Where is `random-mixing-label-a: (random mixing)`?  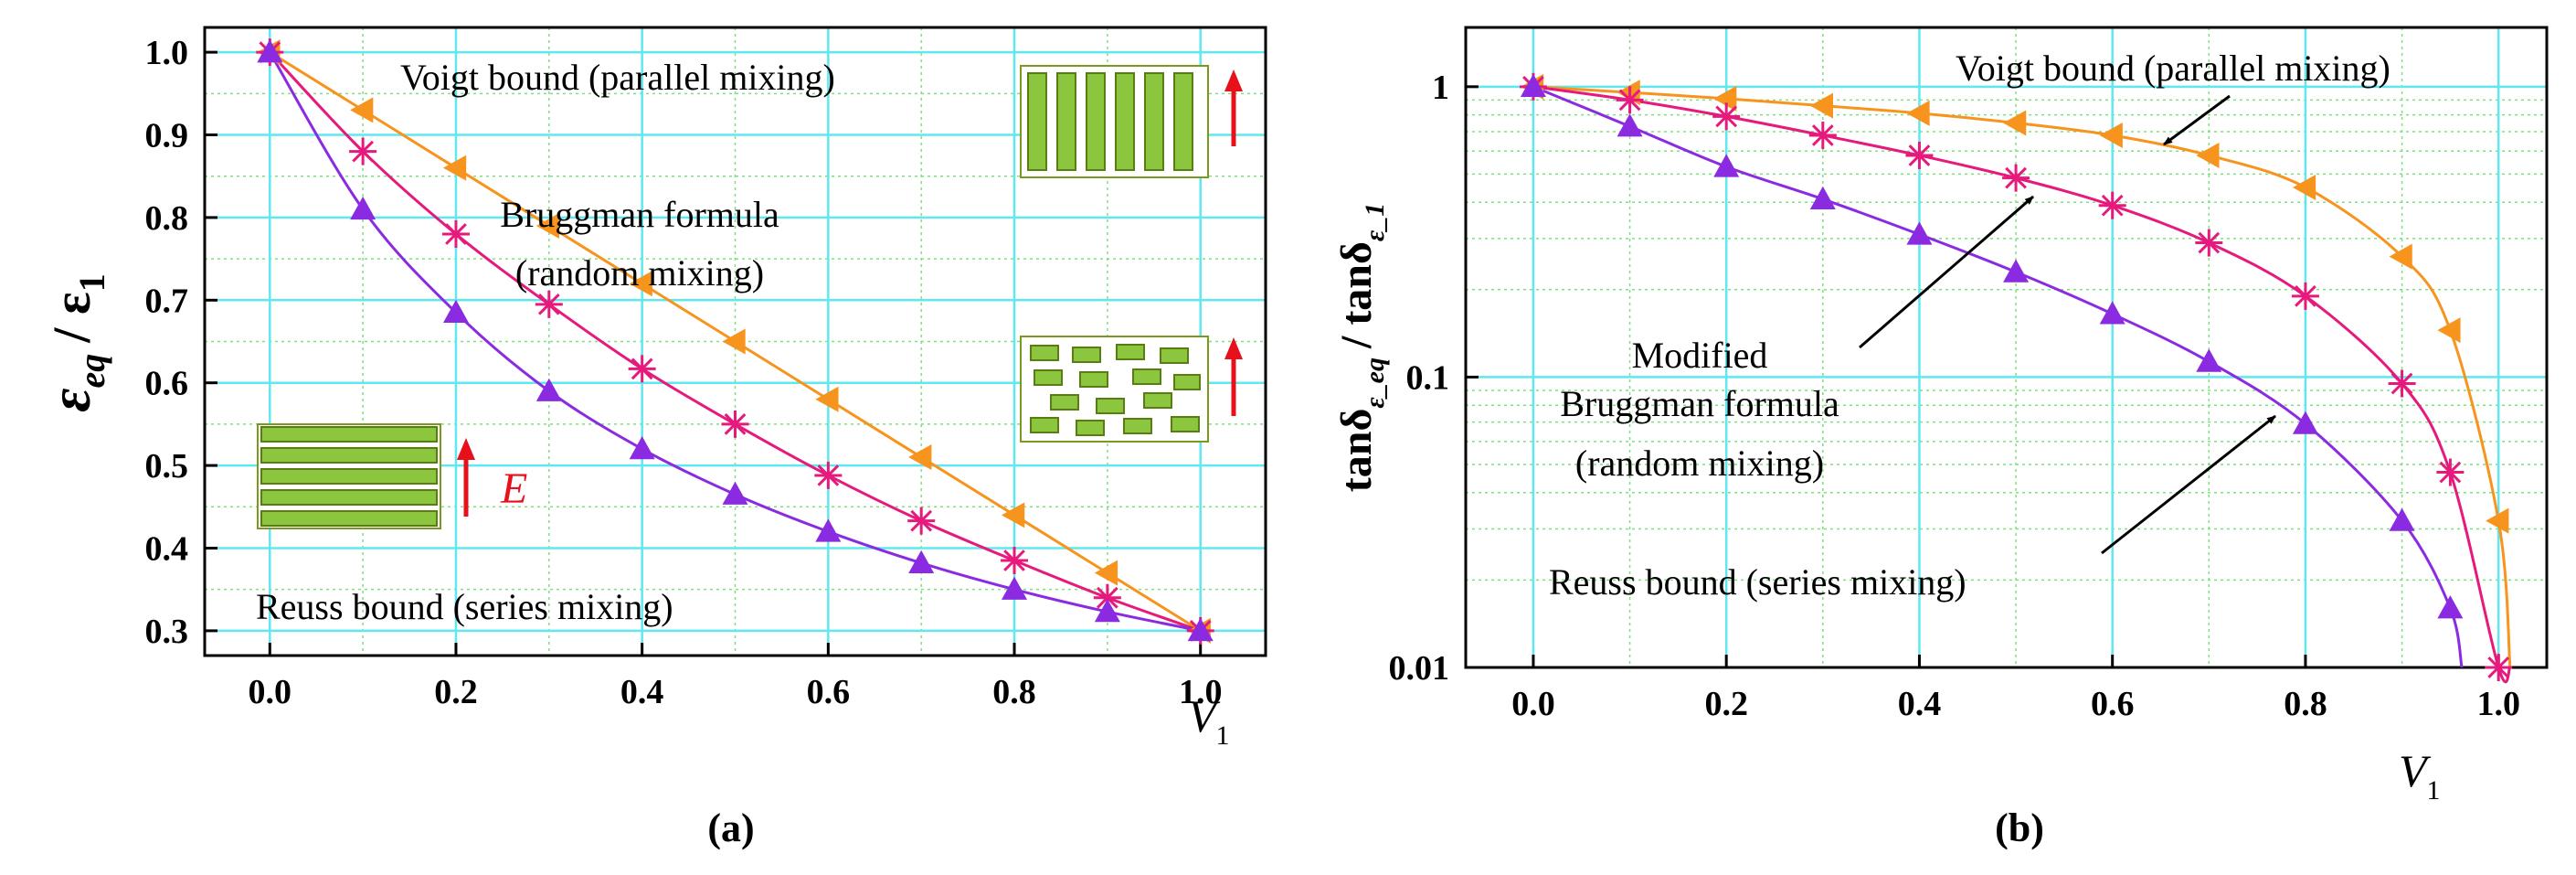
random-mixing-label-a: (random mixing) is located at coordinates (639, 272).